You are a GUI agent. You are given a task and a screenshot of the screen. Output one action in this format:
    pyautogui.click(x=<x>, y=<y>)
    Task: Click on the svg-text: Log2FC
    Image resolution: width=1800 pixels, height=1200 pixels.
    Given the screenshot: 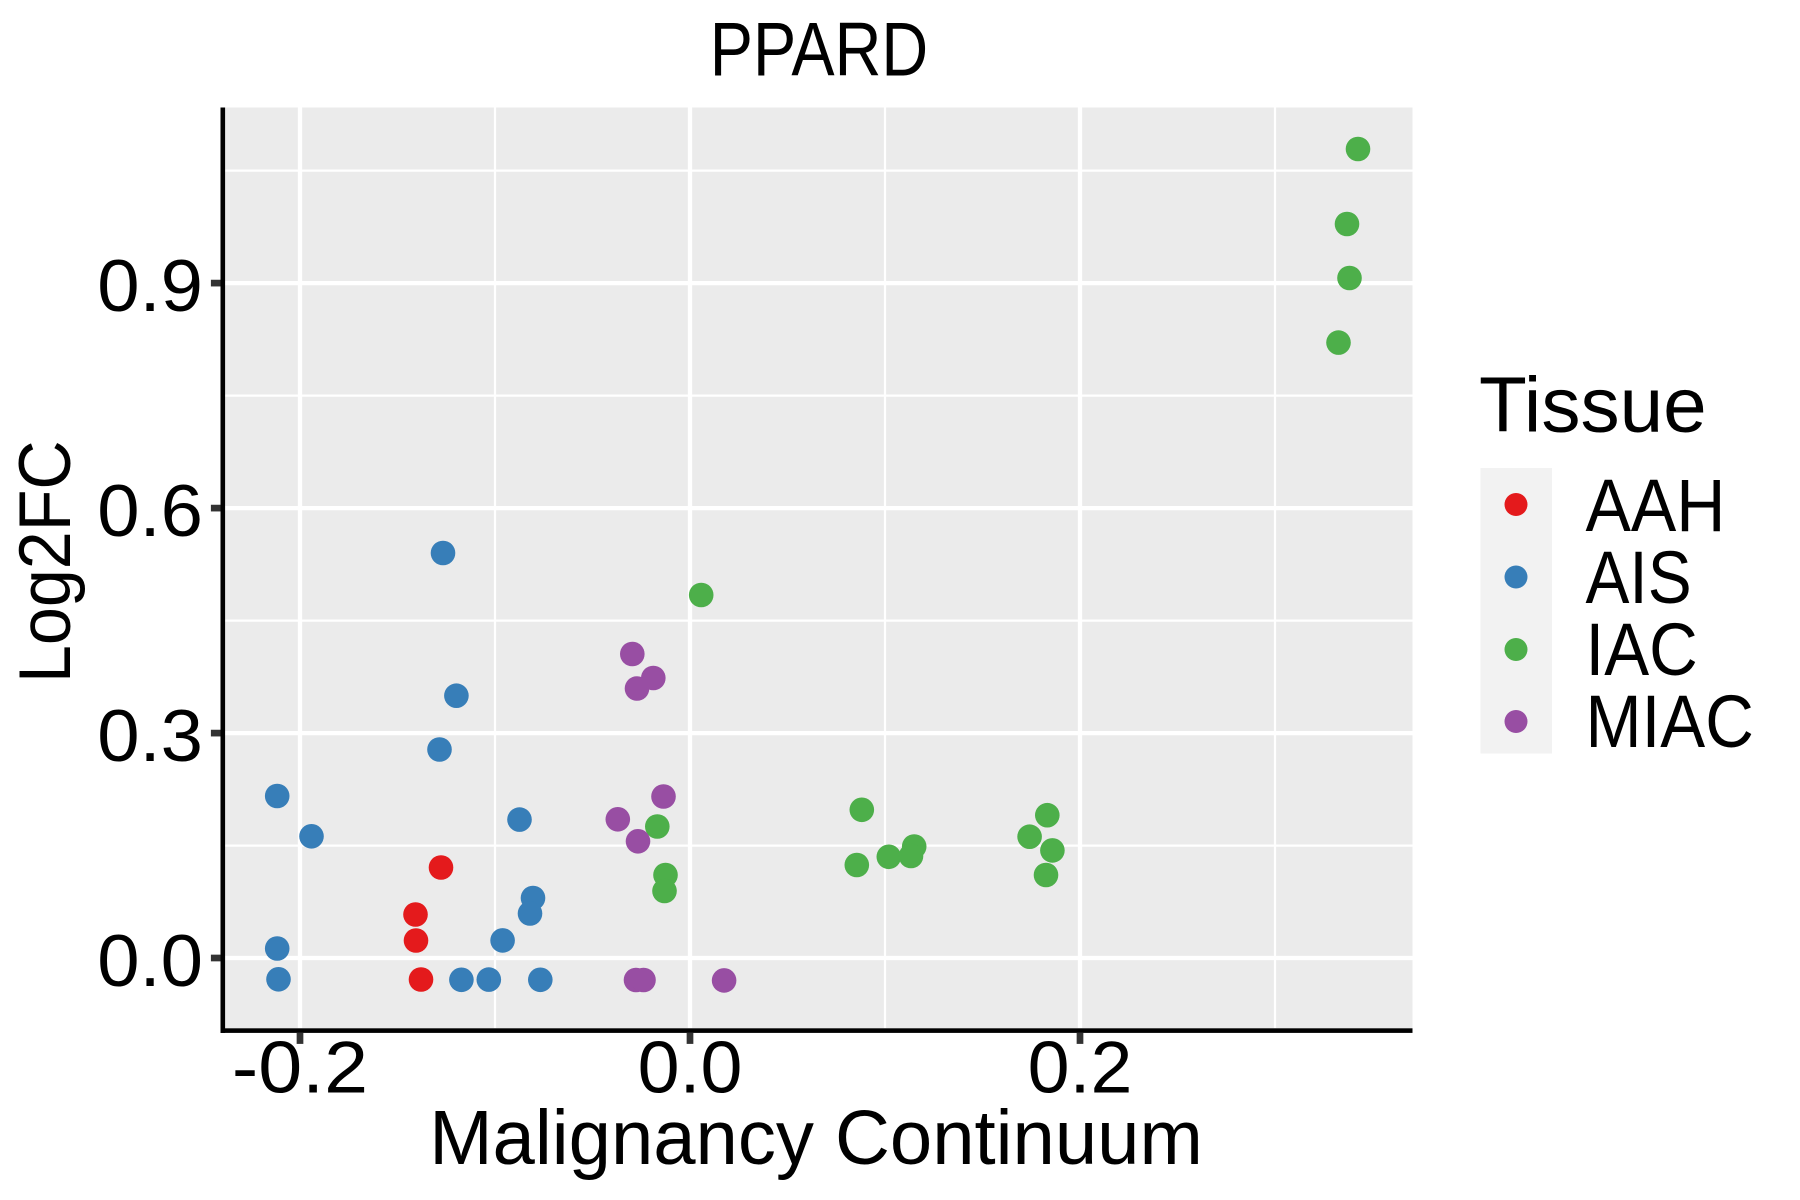 What is the action you would take?
    pyautogui.click(x=45, y=561)
    